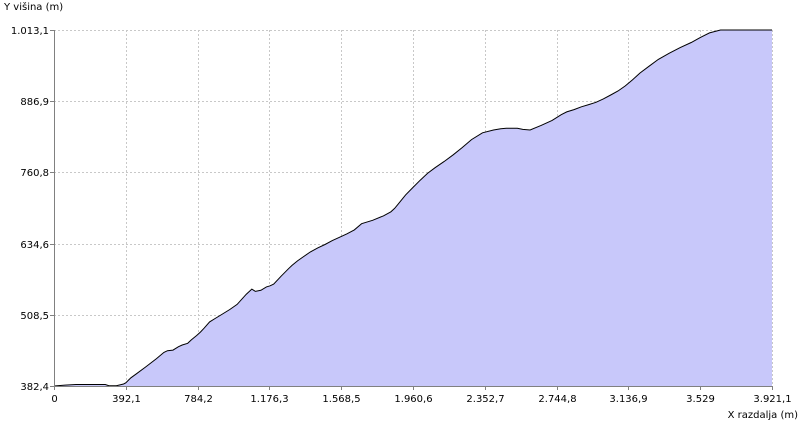  I want to click on x-tick-label: 1.568,5, so click(341, 399).